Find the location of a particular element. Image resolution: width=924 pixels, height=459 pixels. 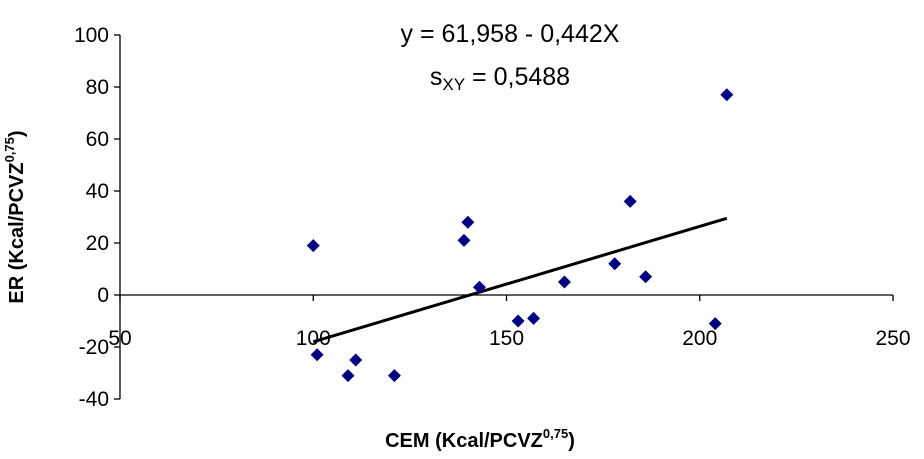

x-axis: 50 100 150 200 250 is located at coordinates (509, 322).